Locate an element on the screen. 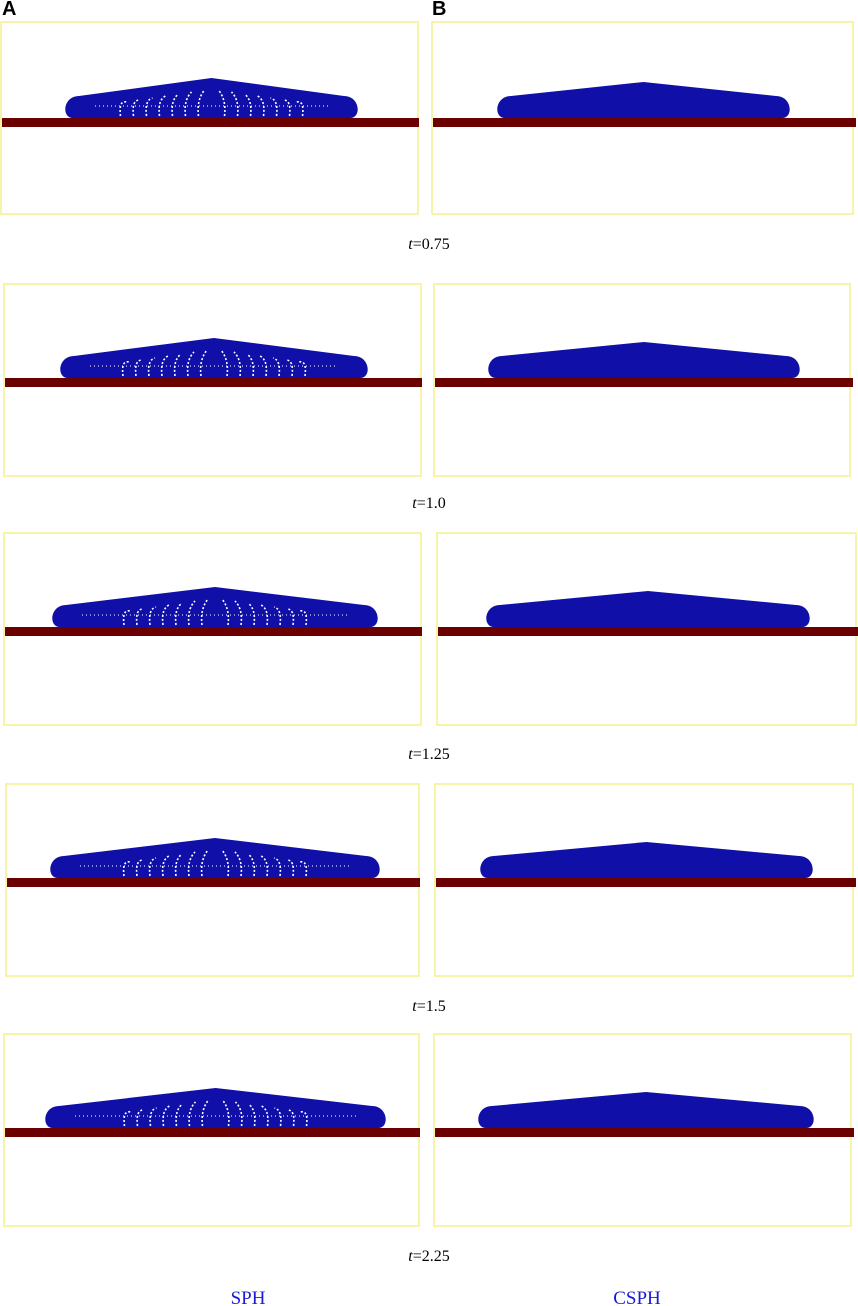 This screenshot has height=1306, width=858. time-value: =0.75 is located at coordinates (431, 244).